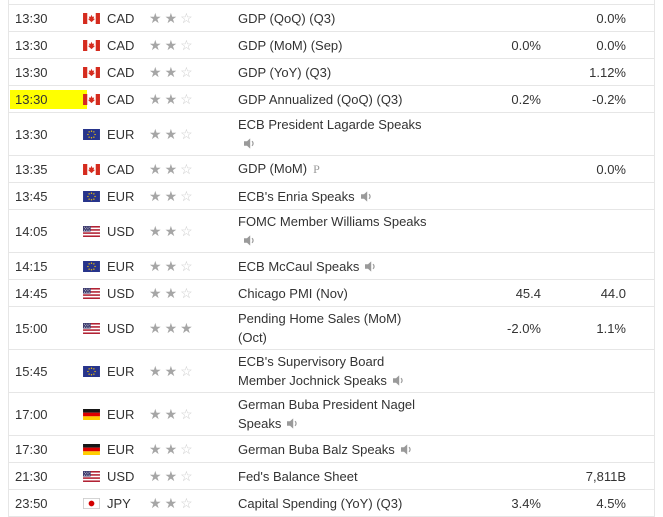 The width and height of the screenshot is (663, 517). Describe the element at coordinates (91, 266) in the screenshot. I see `flag-eu-icon` at that location.